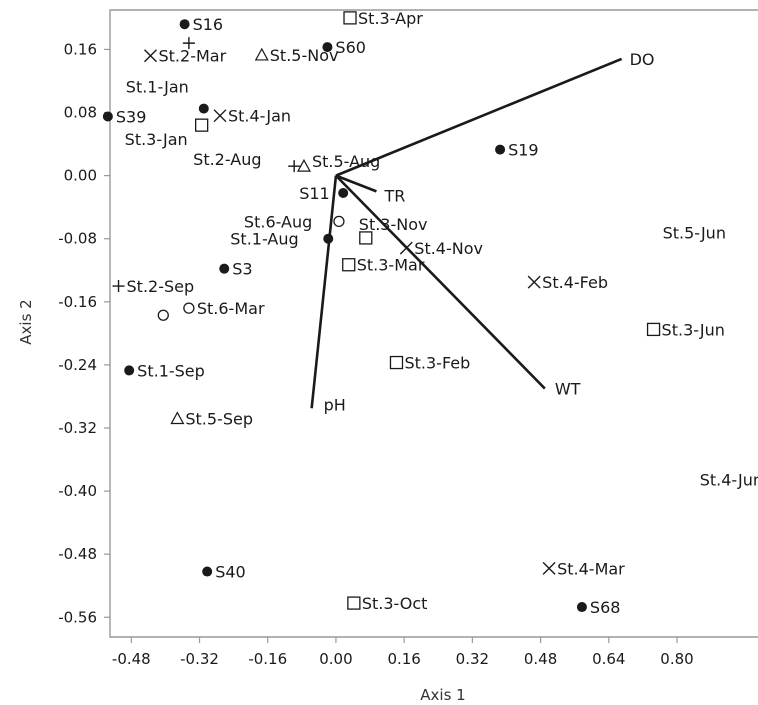  What do you see at coordinates (77, 239) in the screenshot?
I see `y-tick-label: -0.08` at bounding box center [77, 239].